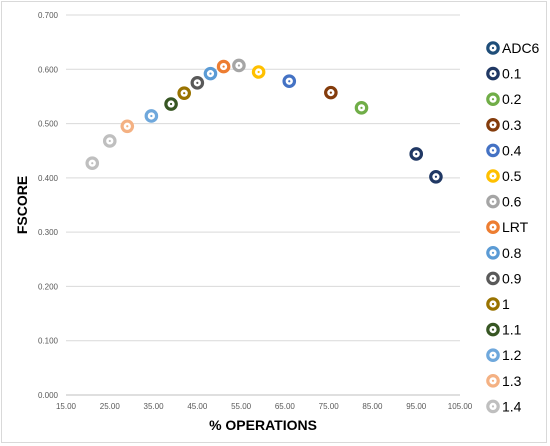  I want to click on legend-label: 0.9, so click(512, 278).